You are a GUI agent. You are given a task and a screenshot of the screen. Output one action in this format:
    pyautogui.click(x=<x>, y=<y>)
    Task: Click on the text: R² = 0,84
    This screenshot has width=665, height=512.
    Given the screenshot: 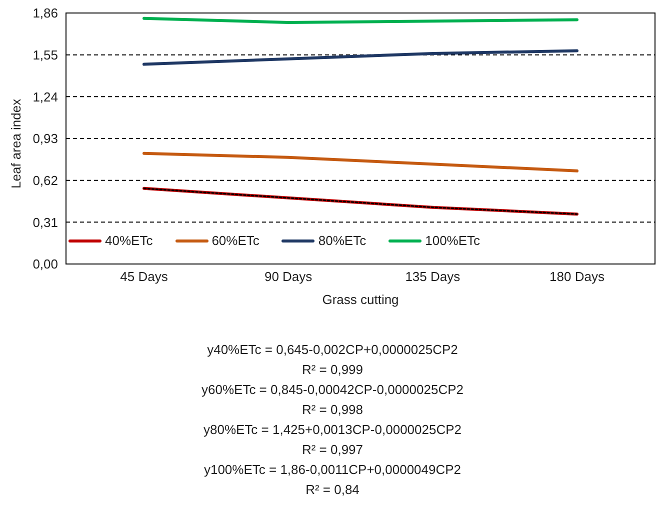 What is the action you would take?
    pyautogui.click(x=332, y=490)
    